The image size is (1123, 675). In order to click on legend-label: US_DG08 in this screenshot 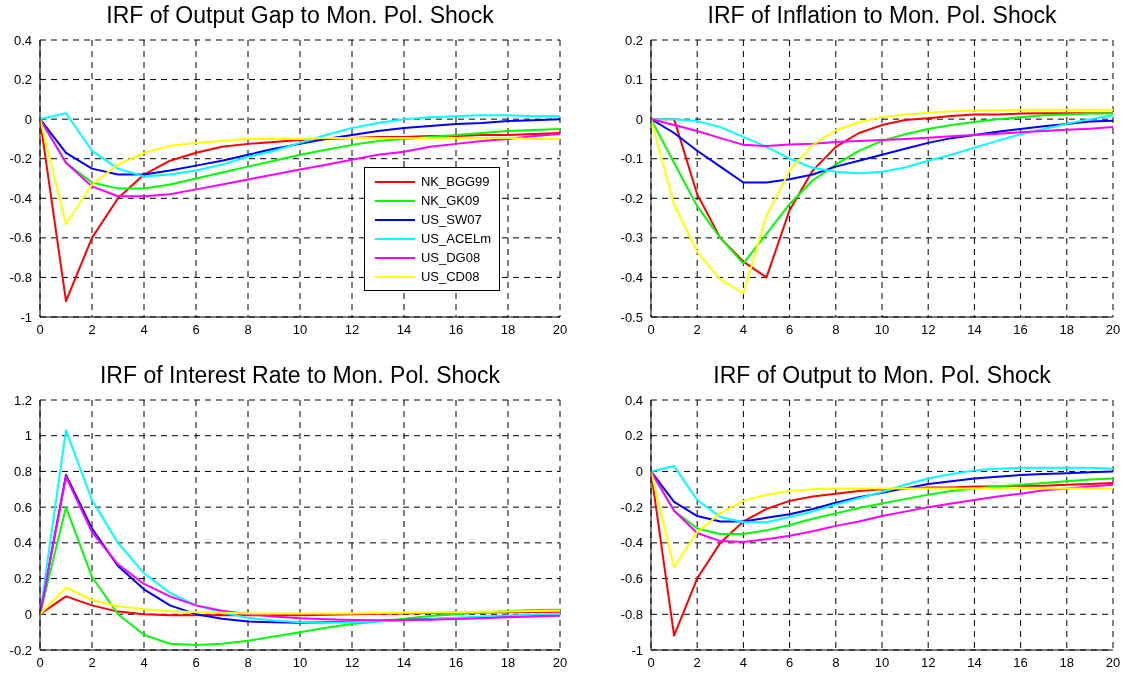, I will do `click(450, 258)`.